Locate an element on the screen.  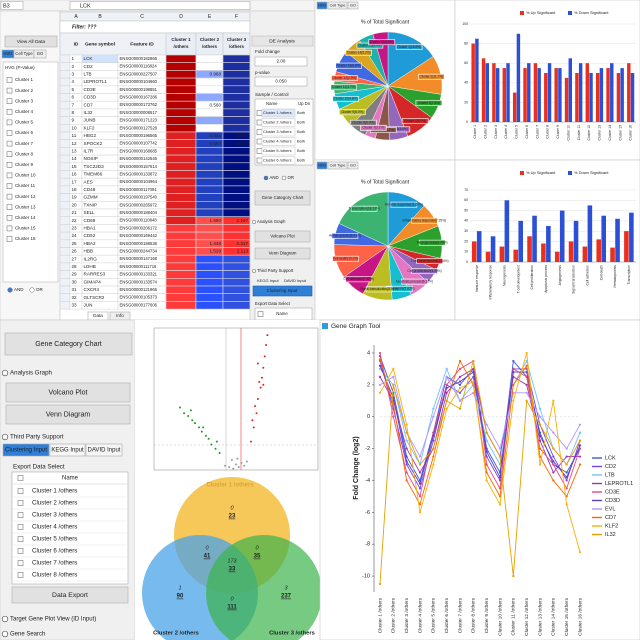
cluster-option: Cluster 2 is located at coordinates (24, 90).